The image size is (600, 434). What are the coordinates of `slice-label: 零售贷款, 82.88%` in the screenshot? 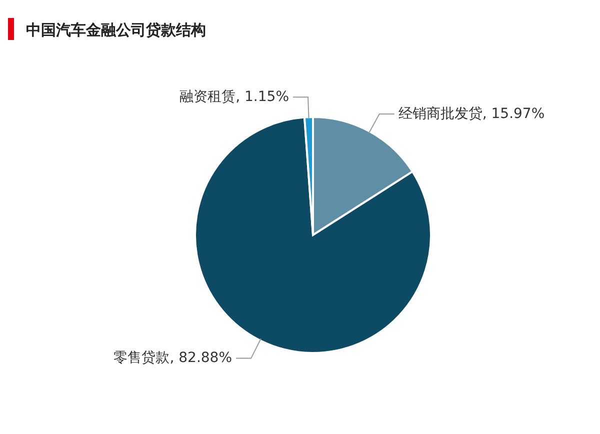 It's located at (172, 358).